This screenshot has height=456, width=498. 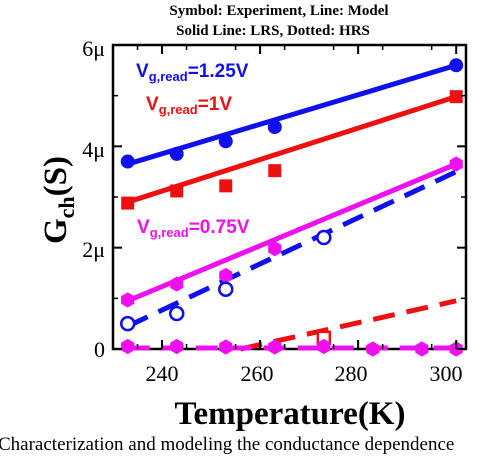 I want to click on annotation-vg-1-25: Vg,read=1.25V, so click(x=192, y=72).